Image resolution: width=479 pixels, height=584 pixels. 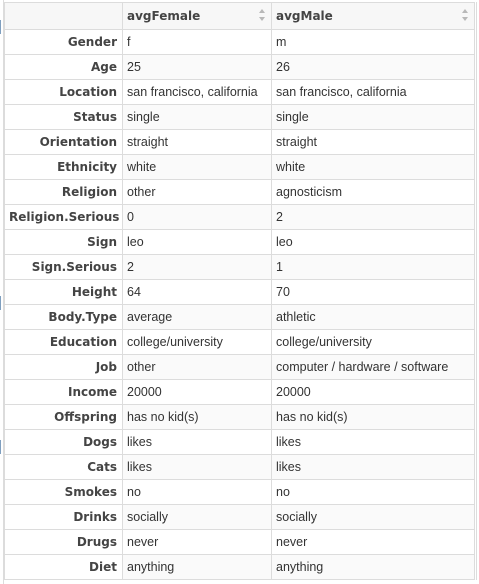 I want to click on cell-avgFemale: college/university, so click(x=197, y=342).